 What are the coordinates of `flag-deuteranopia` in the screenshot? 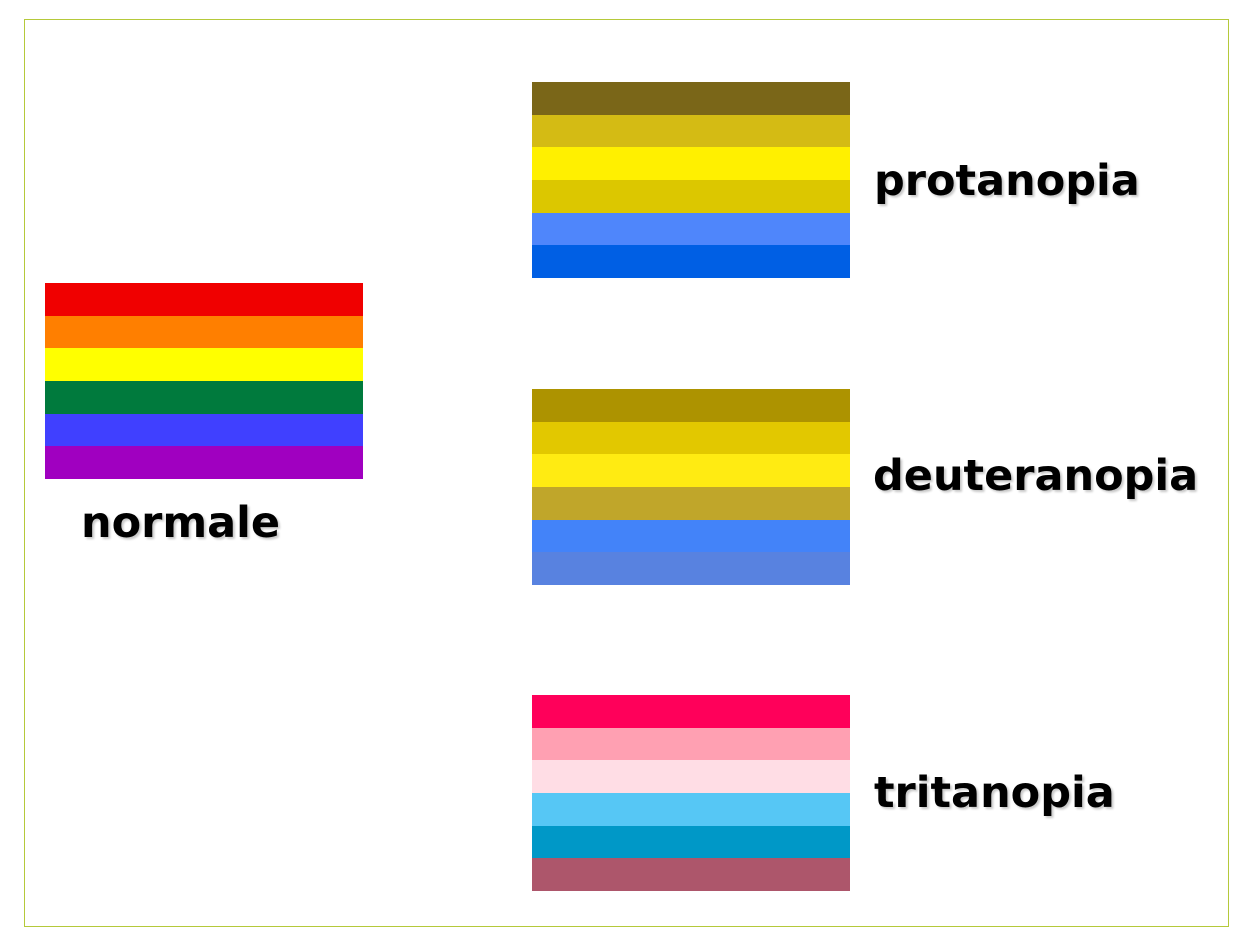 It's located at (691, 487).